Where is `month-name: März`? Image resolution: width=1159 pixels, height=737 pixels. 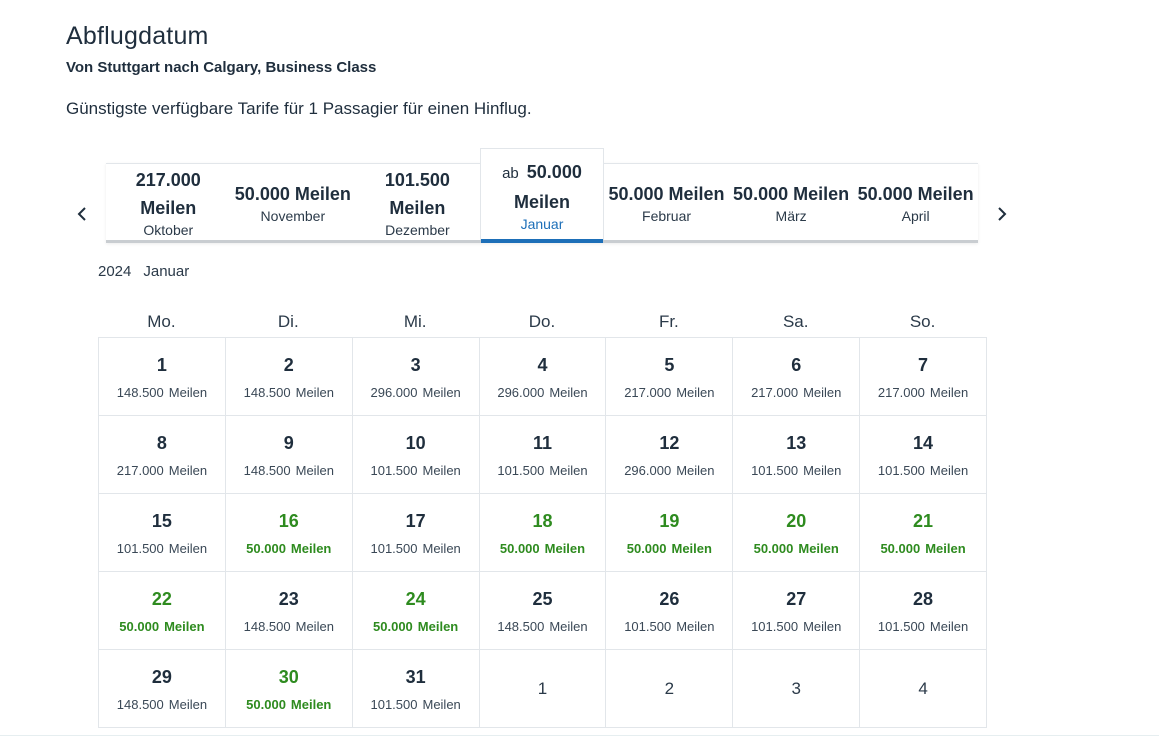 month-name: März is located at coordinates (791, 216).